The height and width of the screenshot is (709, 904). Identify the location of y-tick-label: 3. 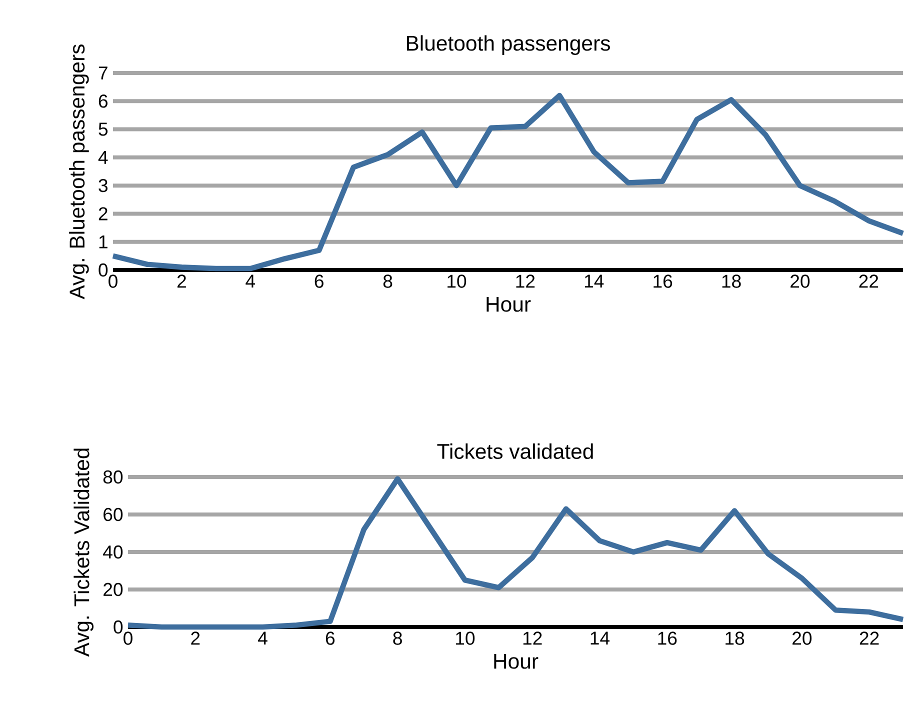
(103, 185).